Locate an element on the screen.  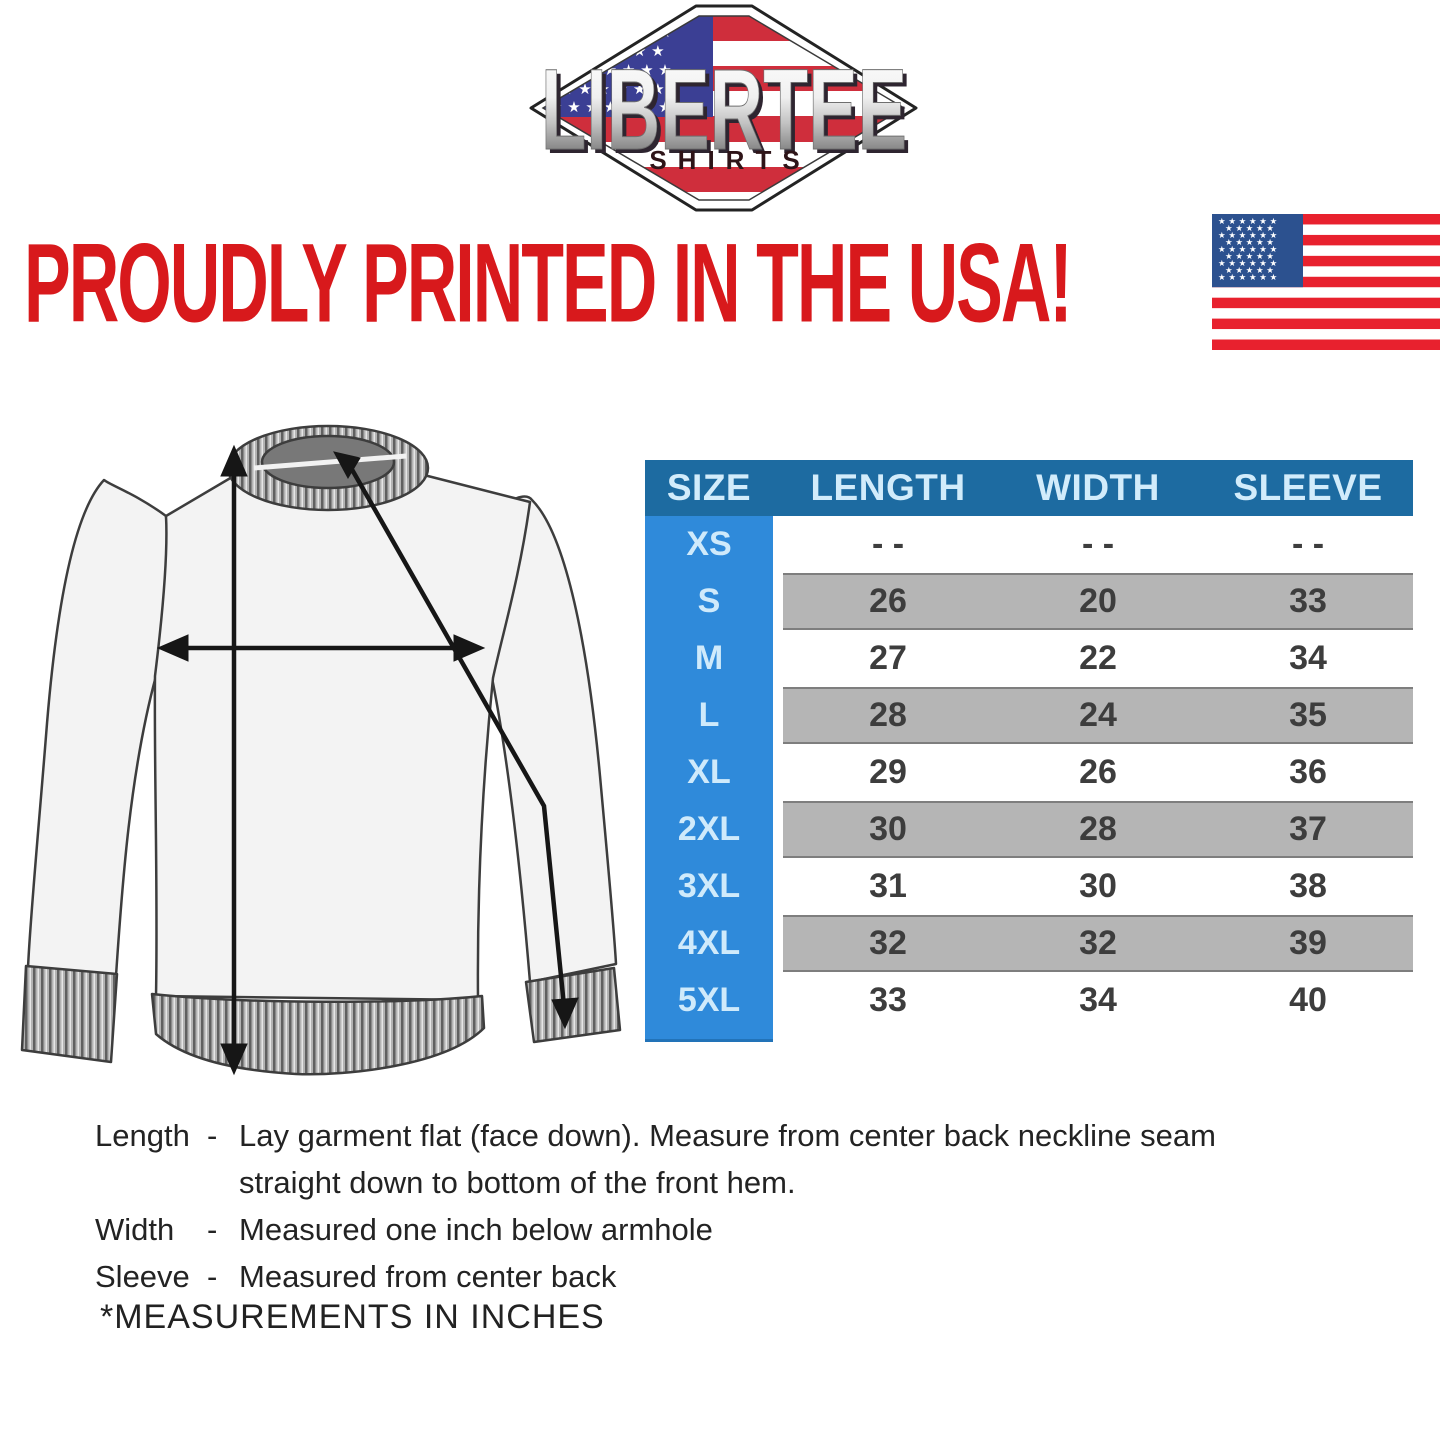
size-cell: 4XL is located at coordinates (709, 943).